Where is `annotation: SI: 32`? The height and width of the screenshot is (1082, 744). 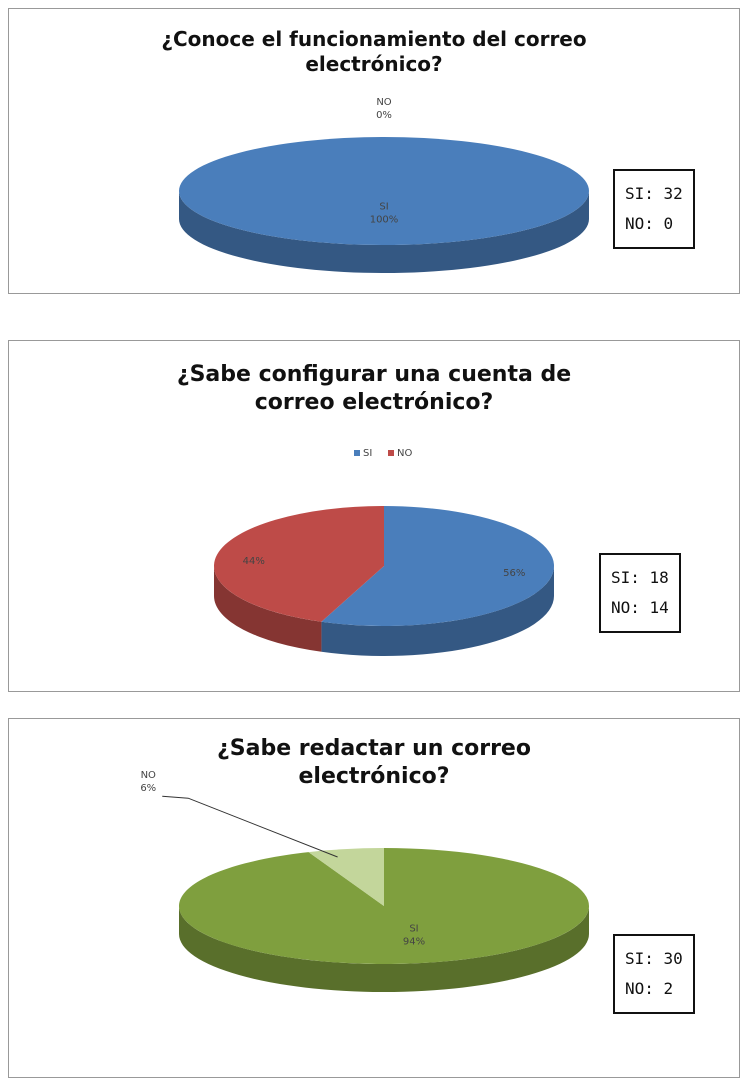 annotation: SI: 32 is located at coordinates (654, 193).